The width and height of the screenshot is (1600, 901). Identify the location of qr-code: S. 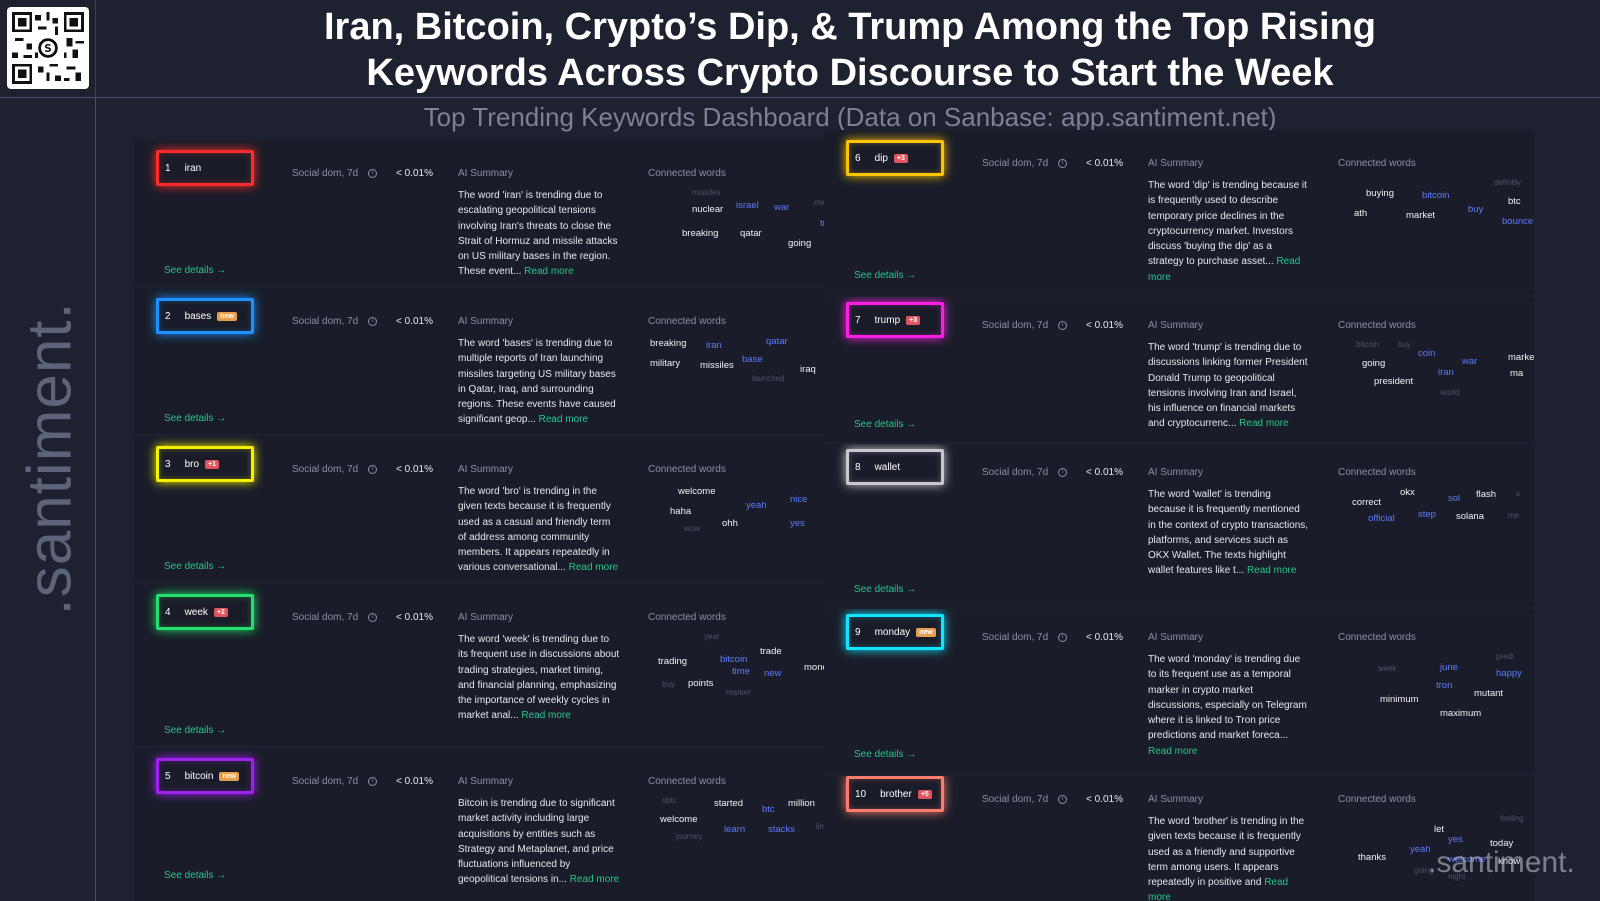
(48, 48).